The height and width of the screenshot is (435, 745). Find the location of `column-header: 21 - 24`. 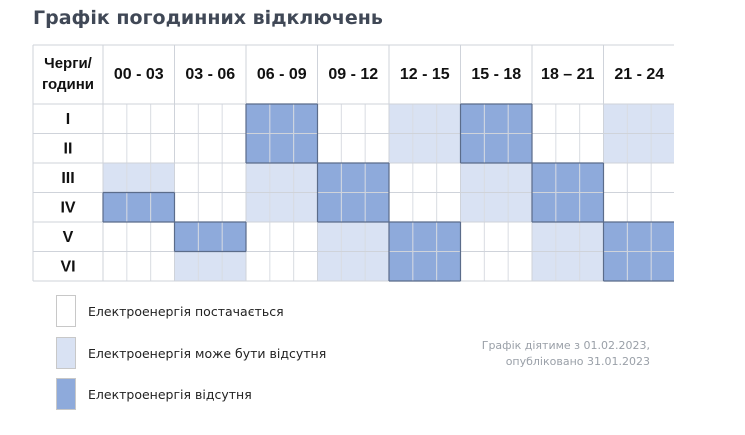

column-header: 21 - 24 is located at coordinates (639, 74).